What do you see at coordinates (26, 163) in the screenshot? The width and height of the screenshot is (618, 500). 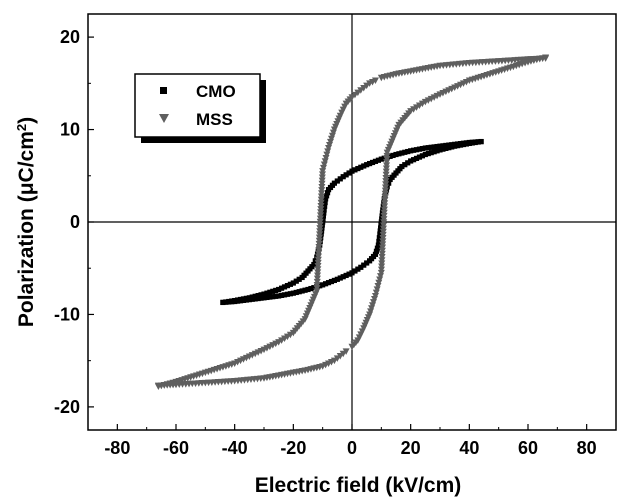 I see `y-axis-title-unit: μC/cm` at bounding box center [26, 163].